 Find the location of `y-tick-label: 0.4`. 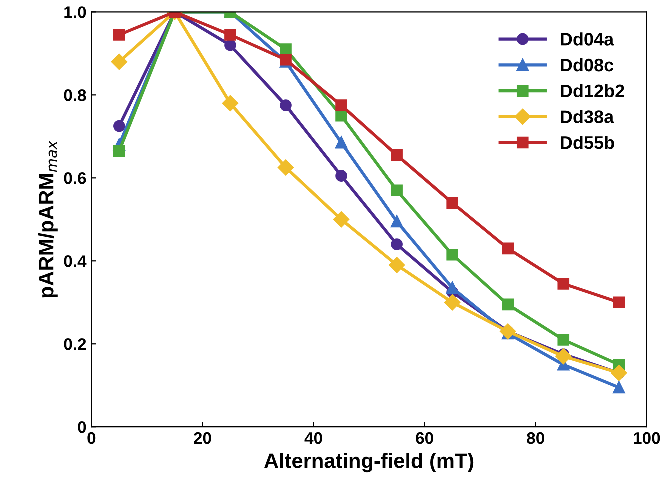

y-tick-label: 0.4 is located at coordinates (75, 262).